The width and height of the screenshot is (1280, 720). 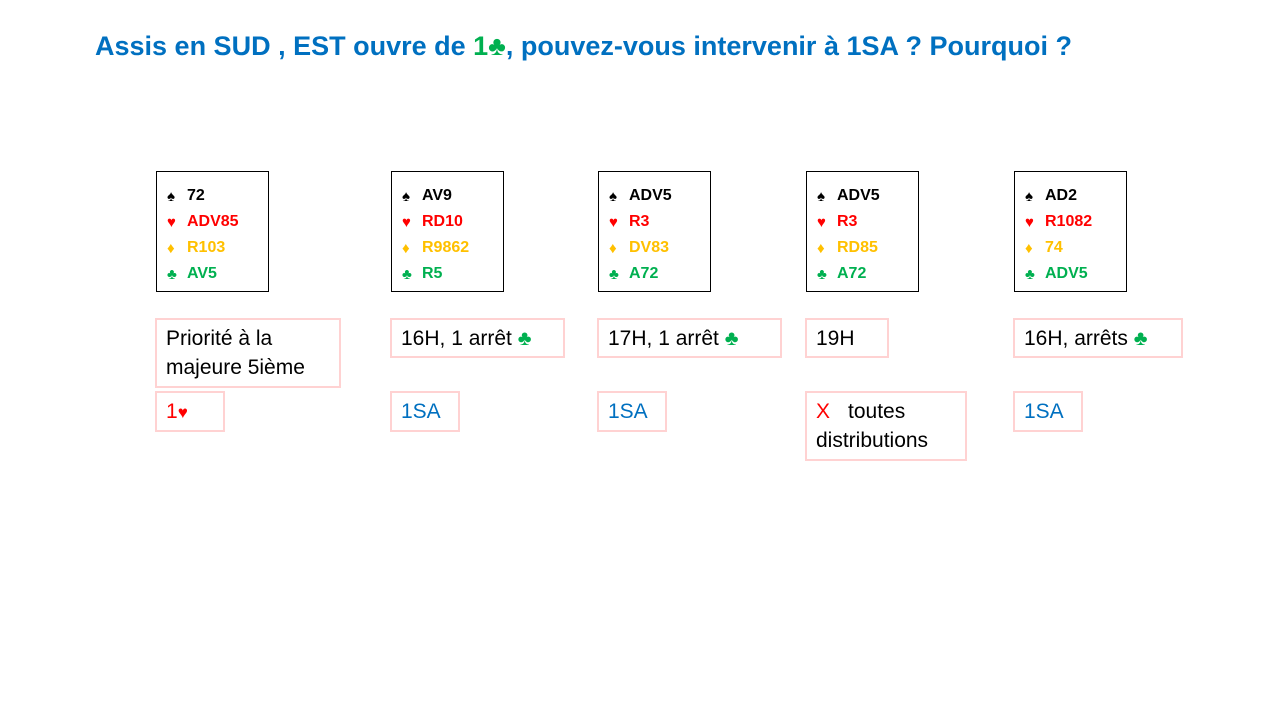 I want to click on hand-card-5: ♠ AD2 ♥ R1082 ♦ 74 ♣ ADV5, so click(x=1070, y=231).